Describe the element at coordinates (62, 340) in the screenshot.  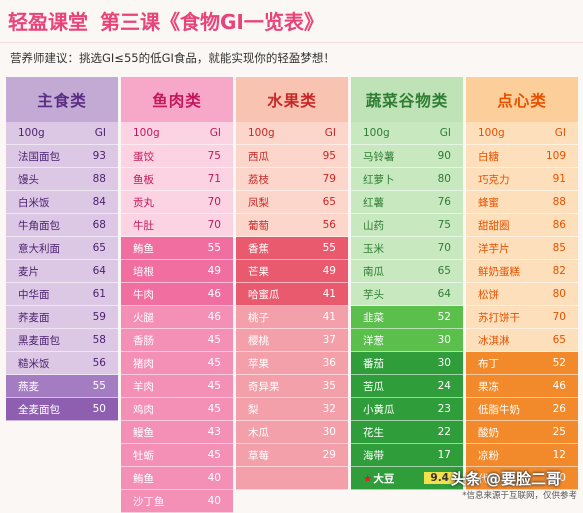
I see `table-row: 黑麦面包 58` at that location.